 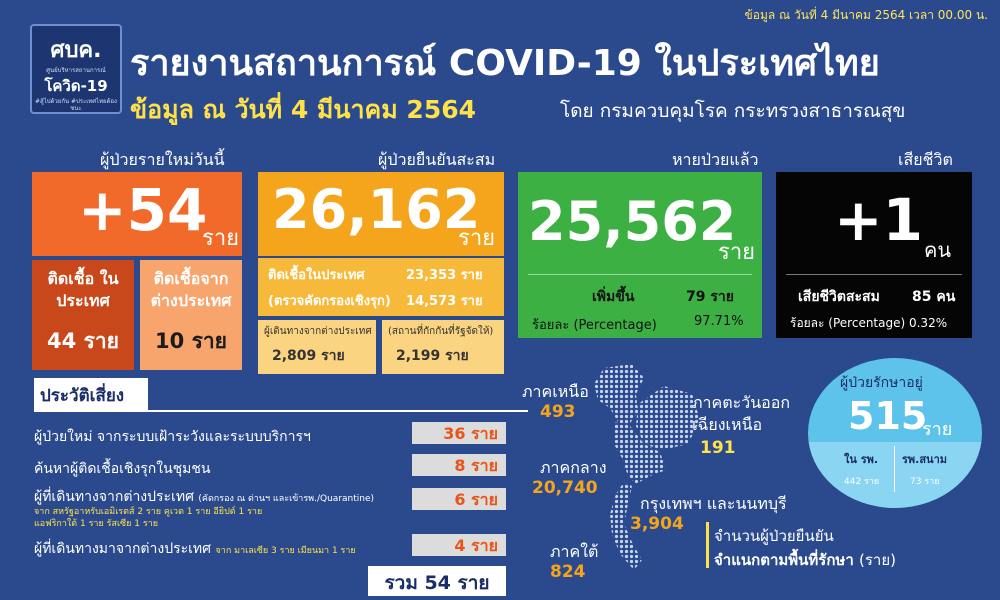 What do you see at coordinates (784, 560) in the screenshot?
I see `map-caption-text: จำแนกตามพื้นที่รักษา` at bounding box center [784, 560].